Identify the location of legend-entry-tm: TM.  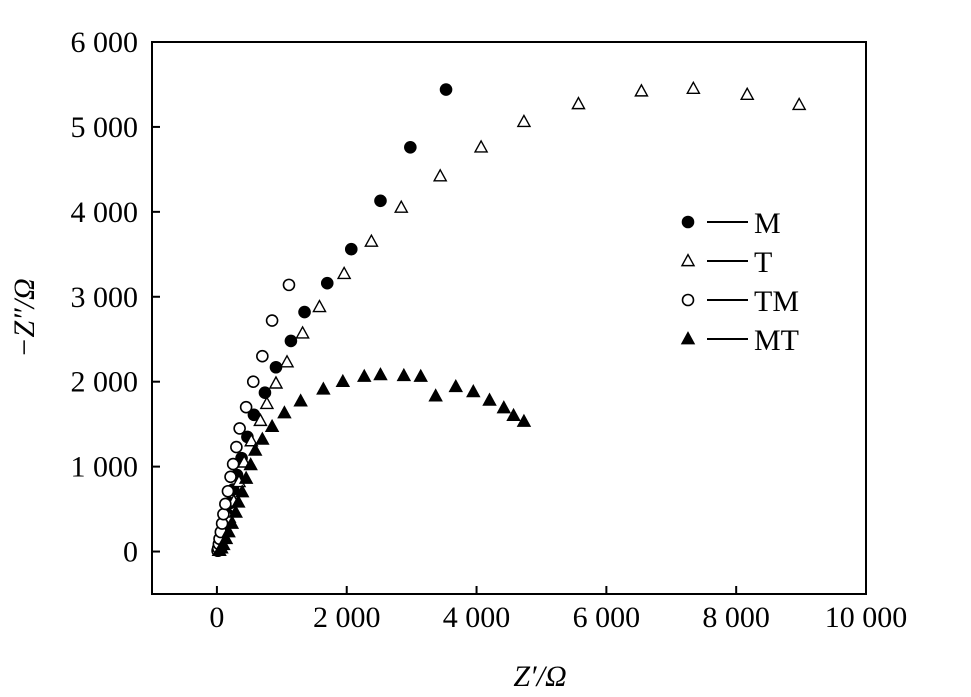
(740, 301).